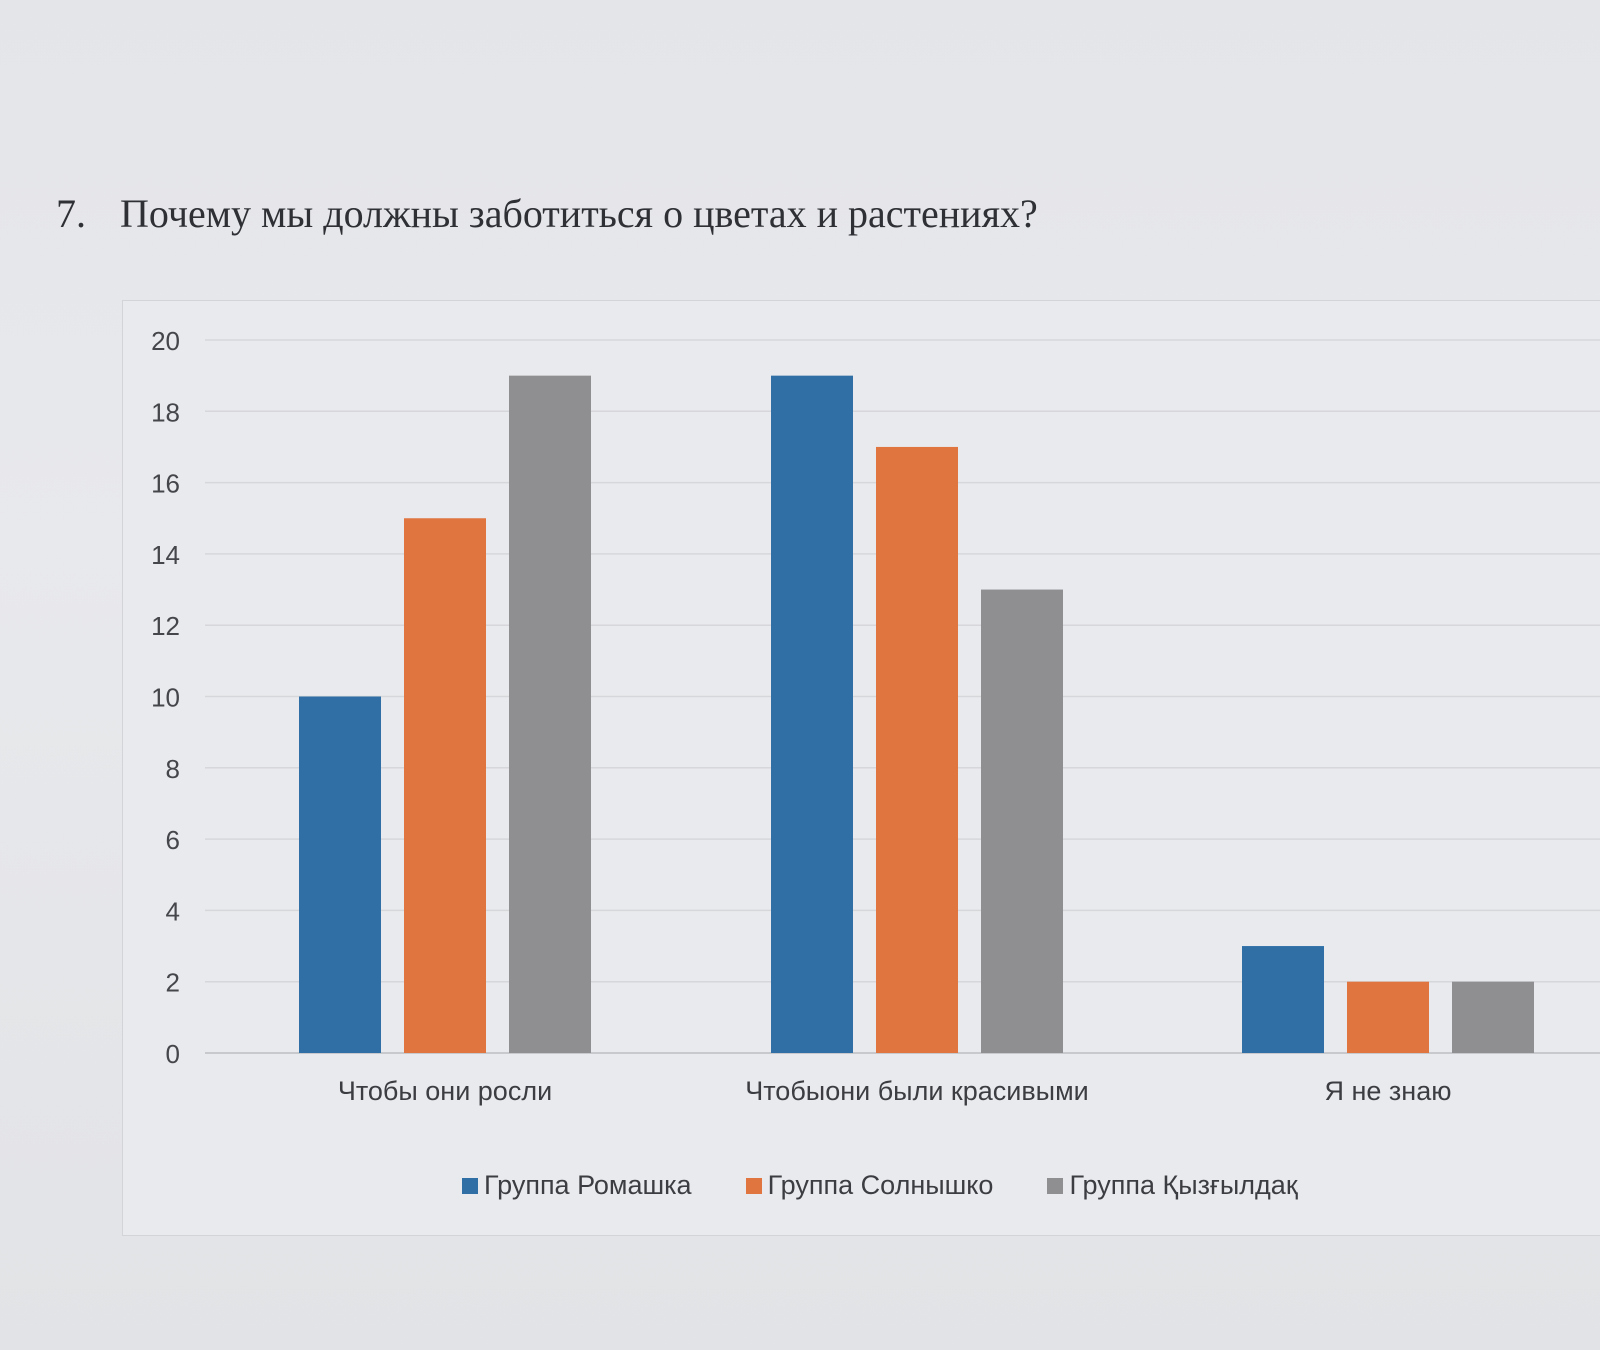  What do you see at coordinates (173, 911) in the screenshot?
I see `y-tick-label: 4` at bounding box center [173, 911].